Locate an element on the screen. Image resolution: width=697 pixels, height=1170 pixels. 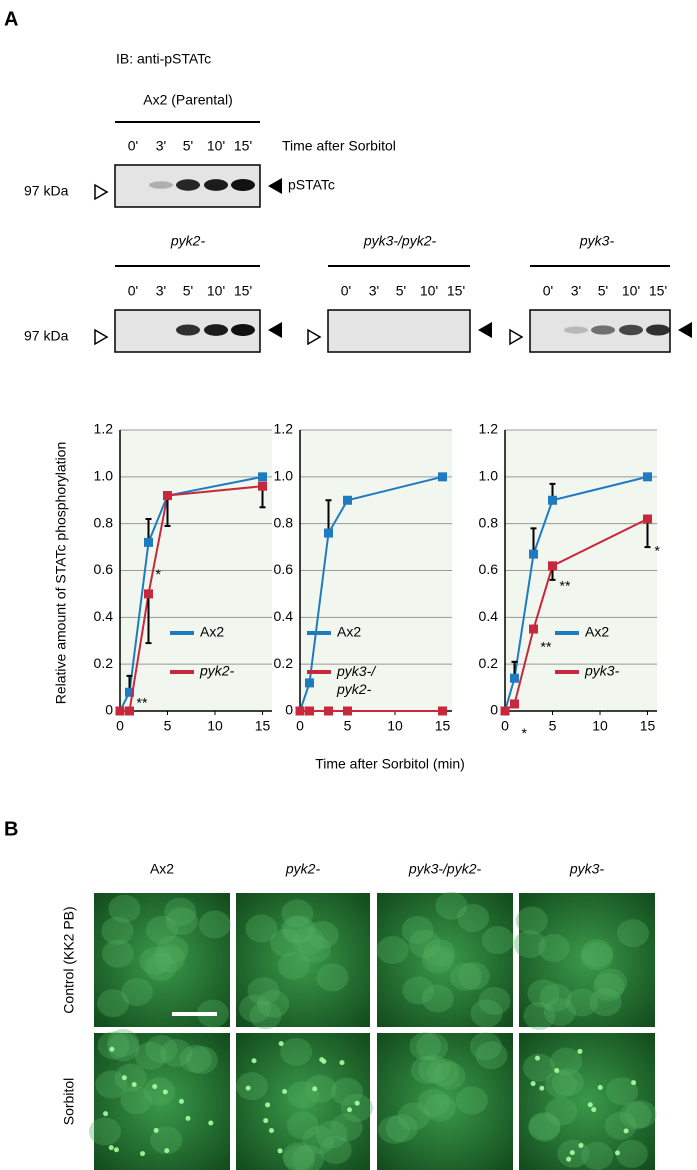
band-arrow is located at coordinates (685, 330).